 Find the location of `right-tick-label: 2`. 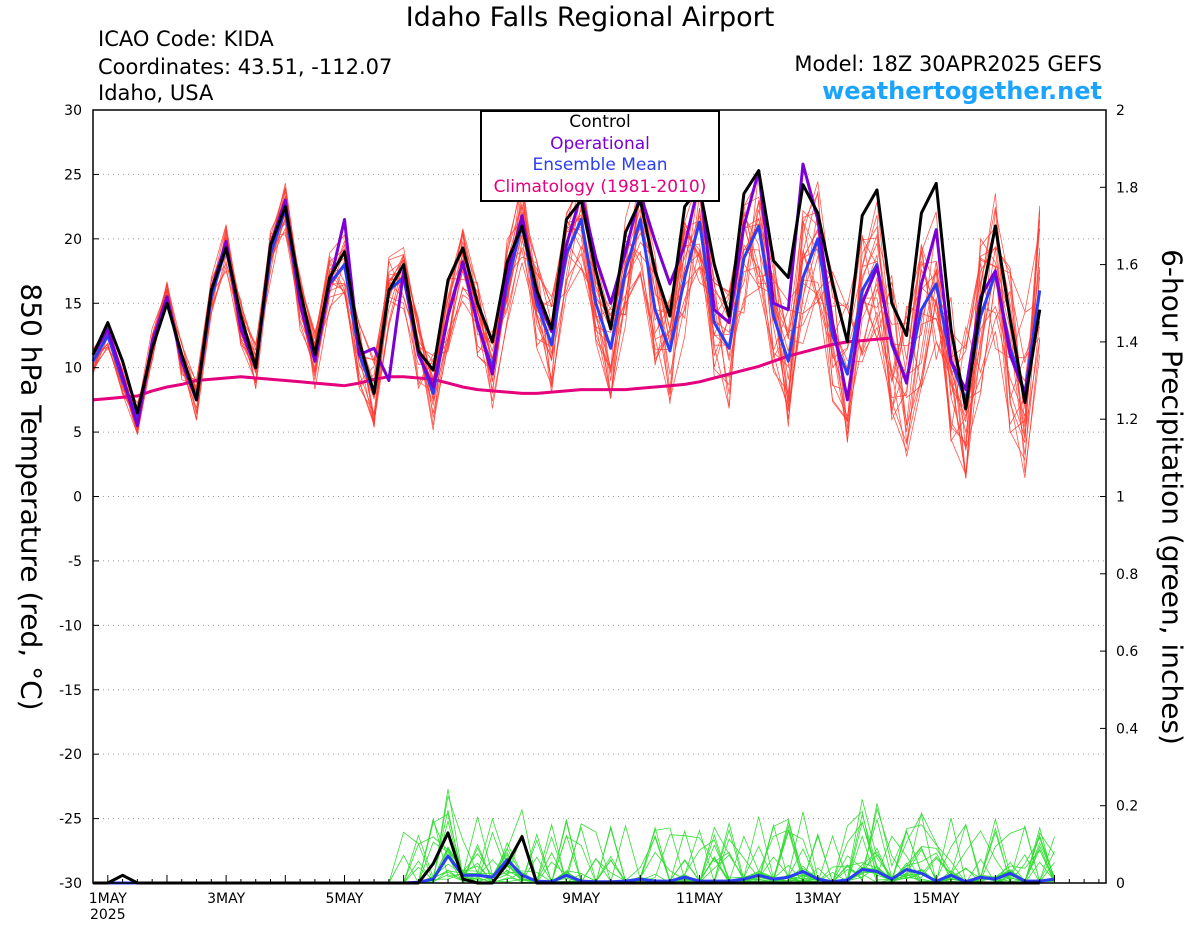

right-tick-label: 2 is located at coordinates (1120, 111).